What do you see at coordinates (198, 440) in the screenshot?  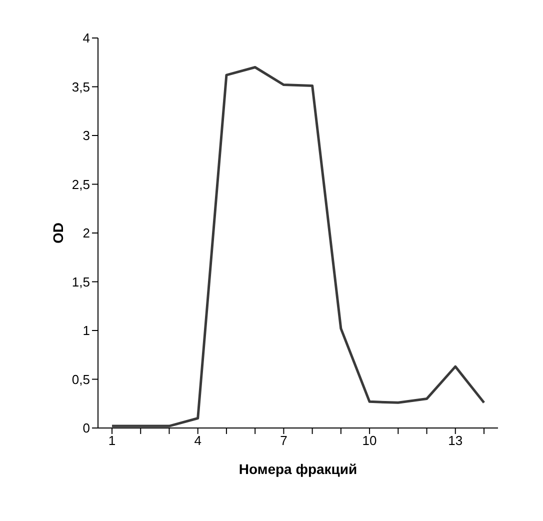 I see `x-tick-label: 4` at bounding box center [198, 440].